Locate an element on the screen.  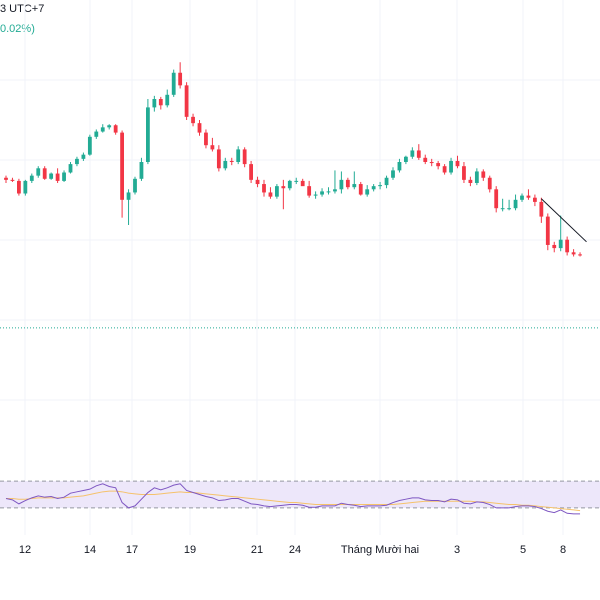
trendline is located at coordinates (564, 220).